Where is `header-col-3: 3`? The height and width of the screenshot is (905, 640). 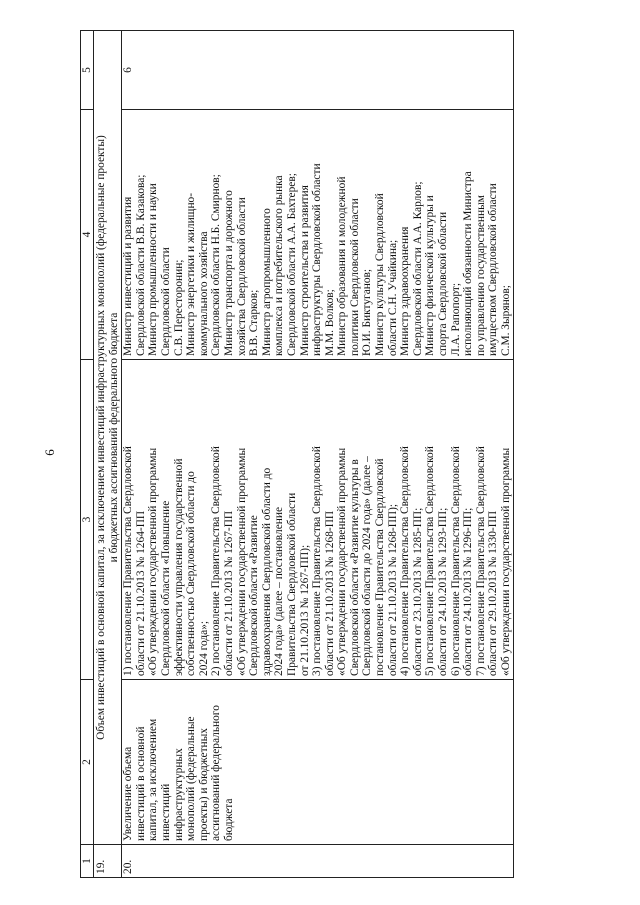 header-col-3: 3 is located at coordinates (87, 519).